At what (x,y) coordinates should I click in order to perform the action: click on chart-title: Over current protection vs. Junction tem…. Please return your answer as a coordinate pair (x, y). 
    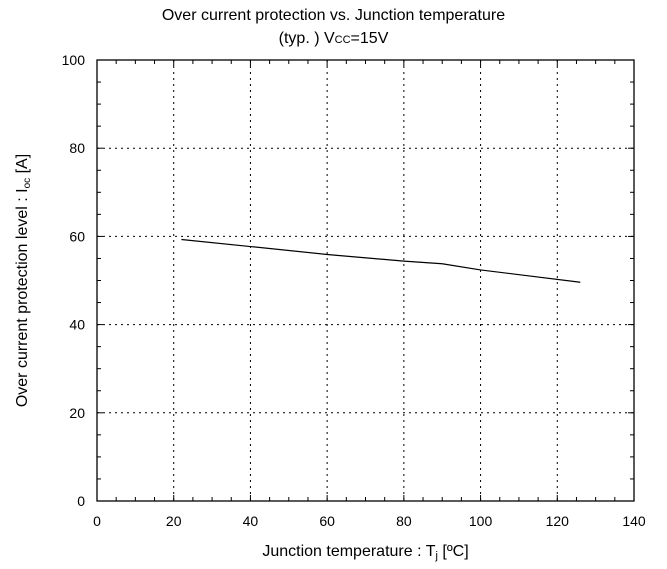
    Looking at the image, I should click on (333, 15).